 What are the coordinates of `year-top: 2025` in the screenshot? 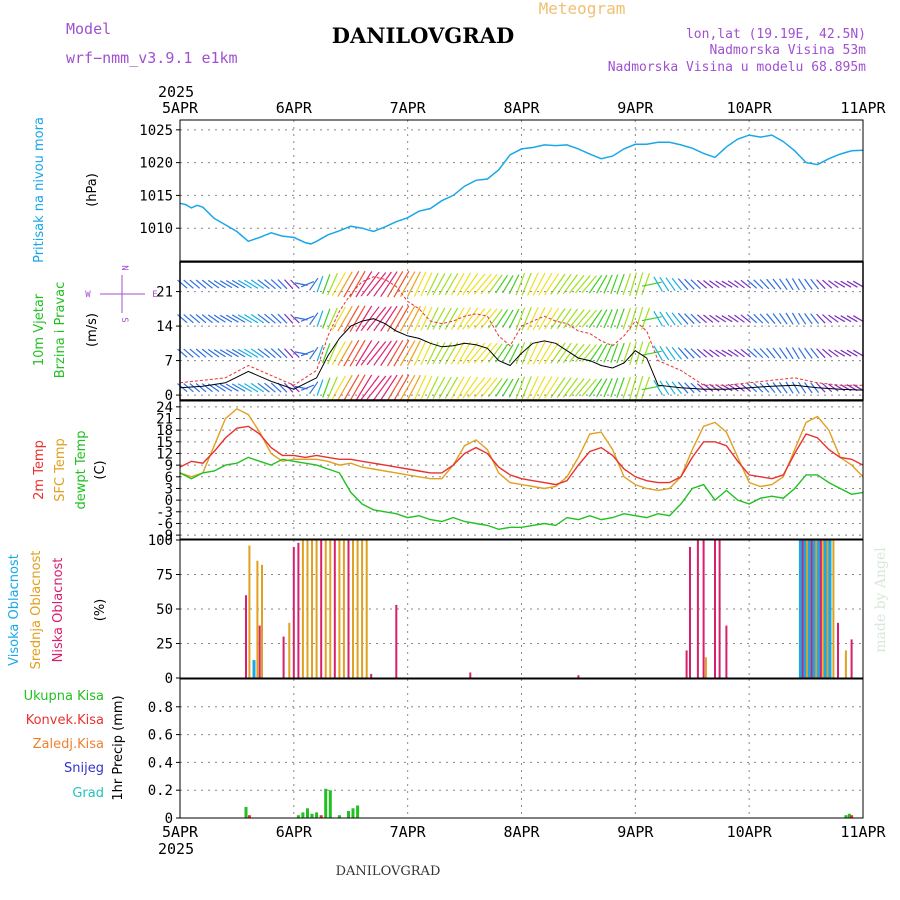 It's located at (176, 92).